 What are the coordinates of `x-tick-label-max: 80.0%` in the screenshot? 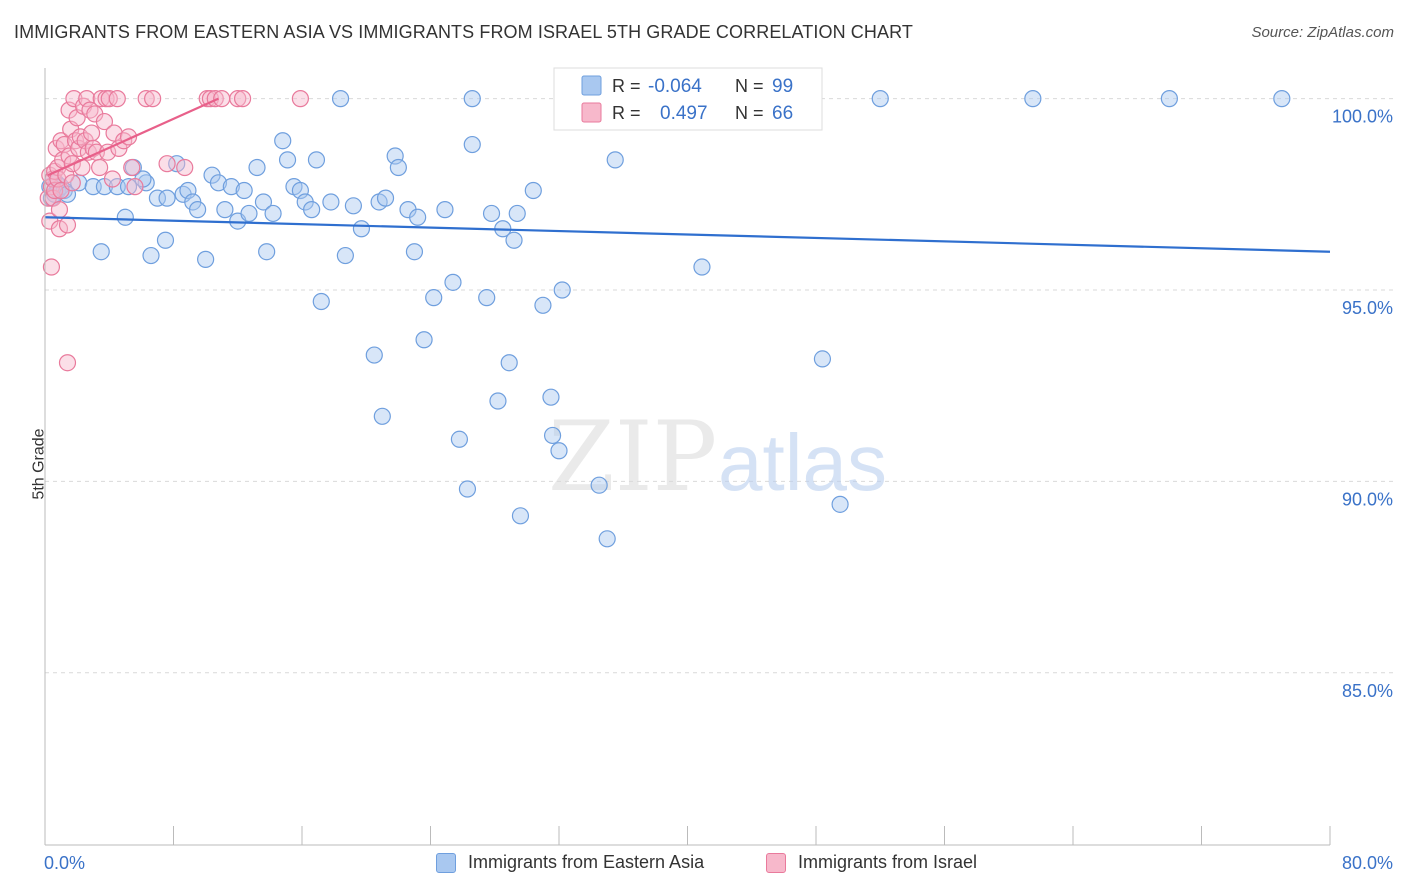 It's located at (1367, 863).